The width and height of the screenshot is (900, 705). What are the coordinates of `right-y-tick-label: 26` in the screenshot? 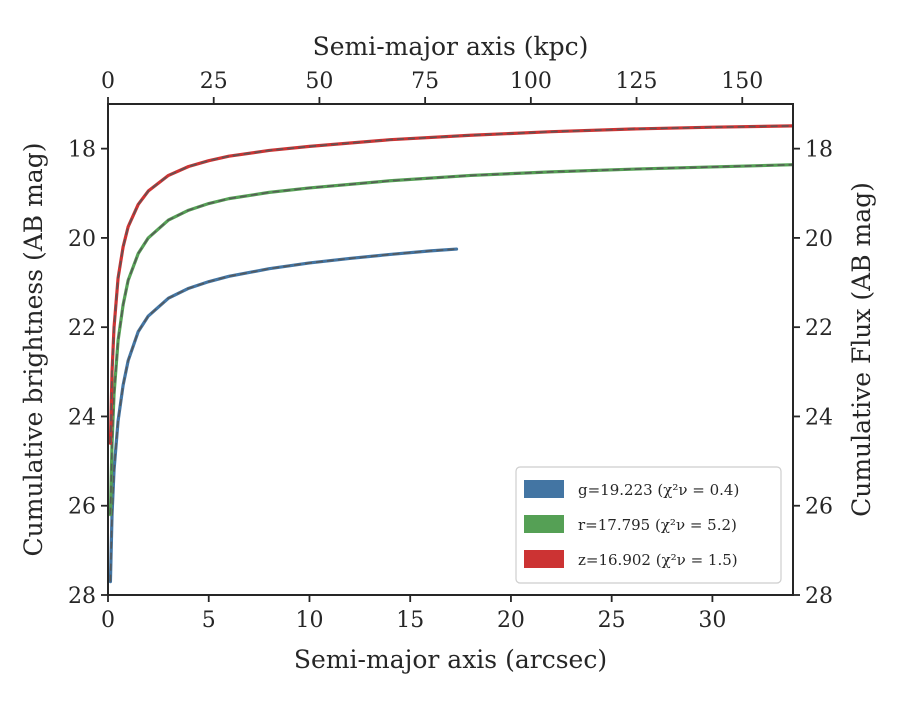 It's located at (819, 507).